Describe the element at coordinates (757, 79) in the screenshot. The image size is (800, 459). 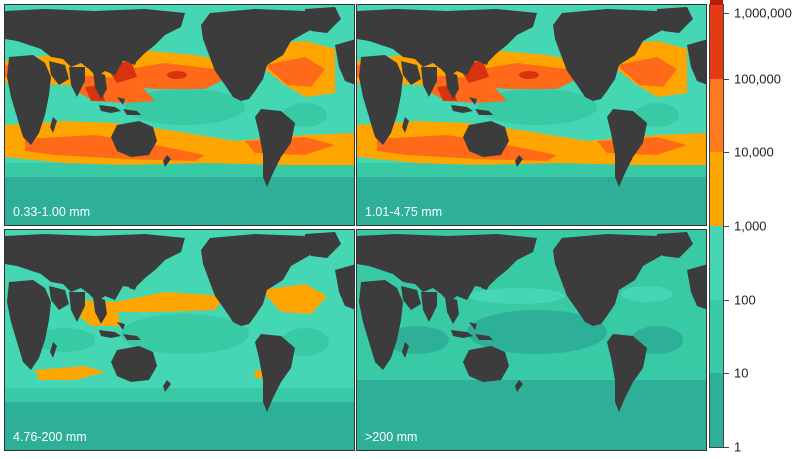
I see `colorbar-tick-label: 100,000` at that location.